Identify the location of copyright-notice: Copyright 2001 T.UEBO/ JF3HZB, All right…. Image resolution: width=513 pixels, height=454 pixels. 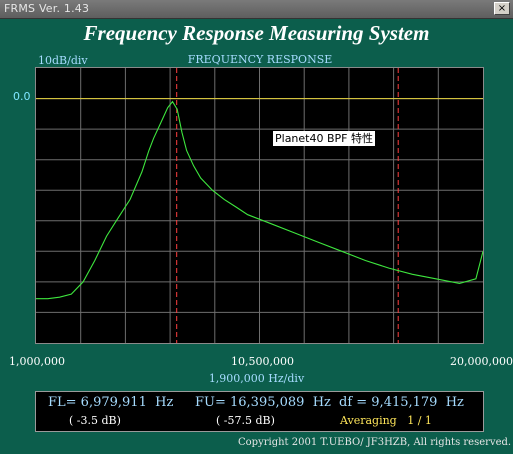
(375, 442).